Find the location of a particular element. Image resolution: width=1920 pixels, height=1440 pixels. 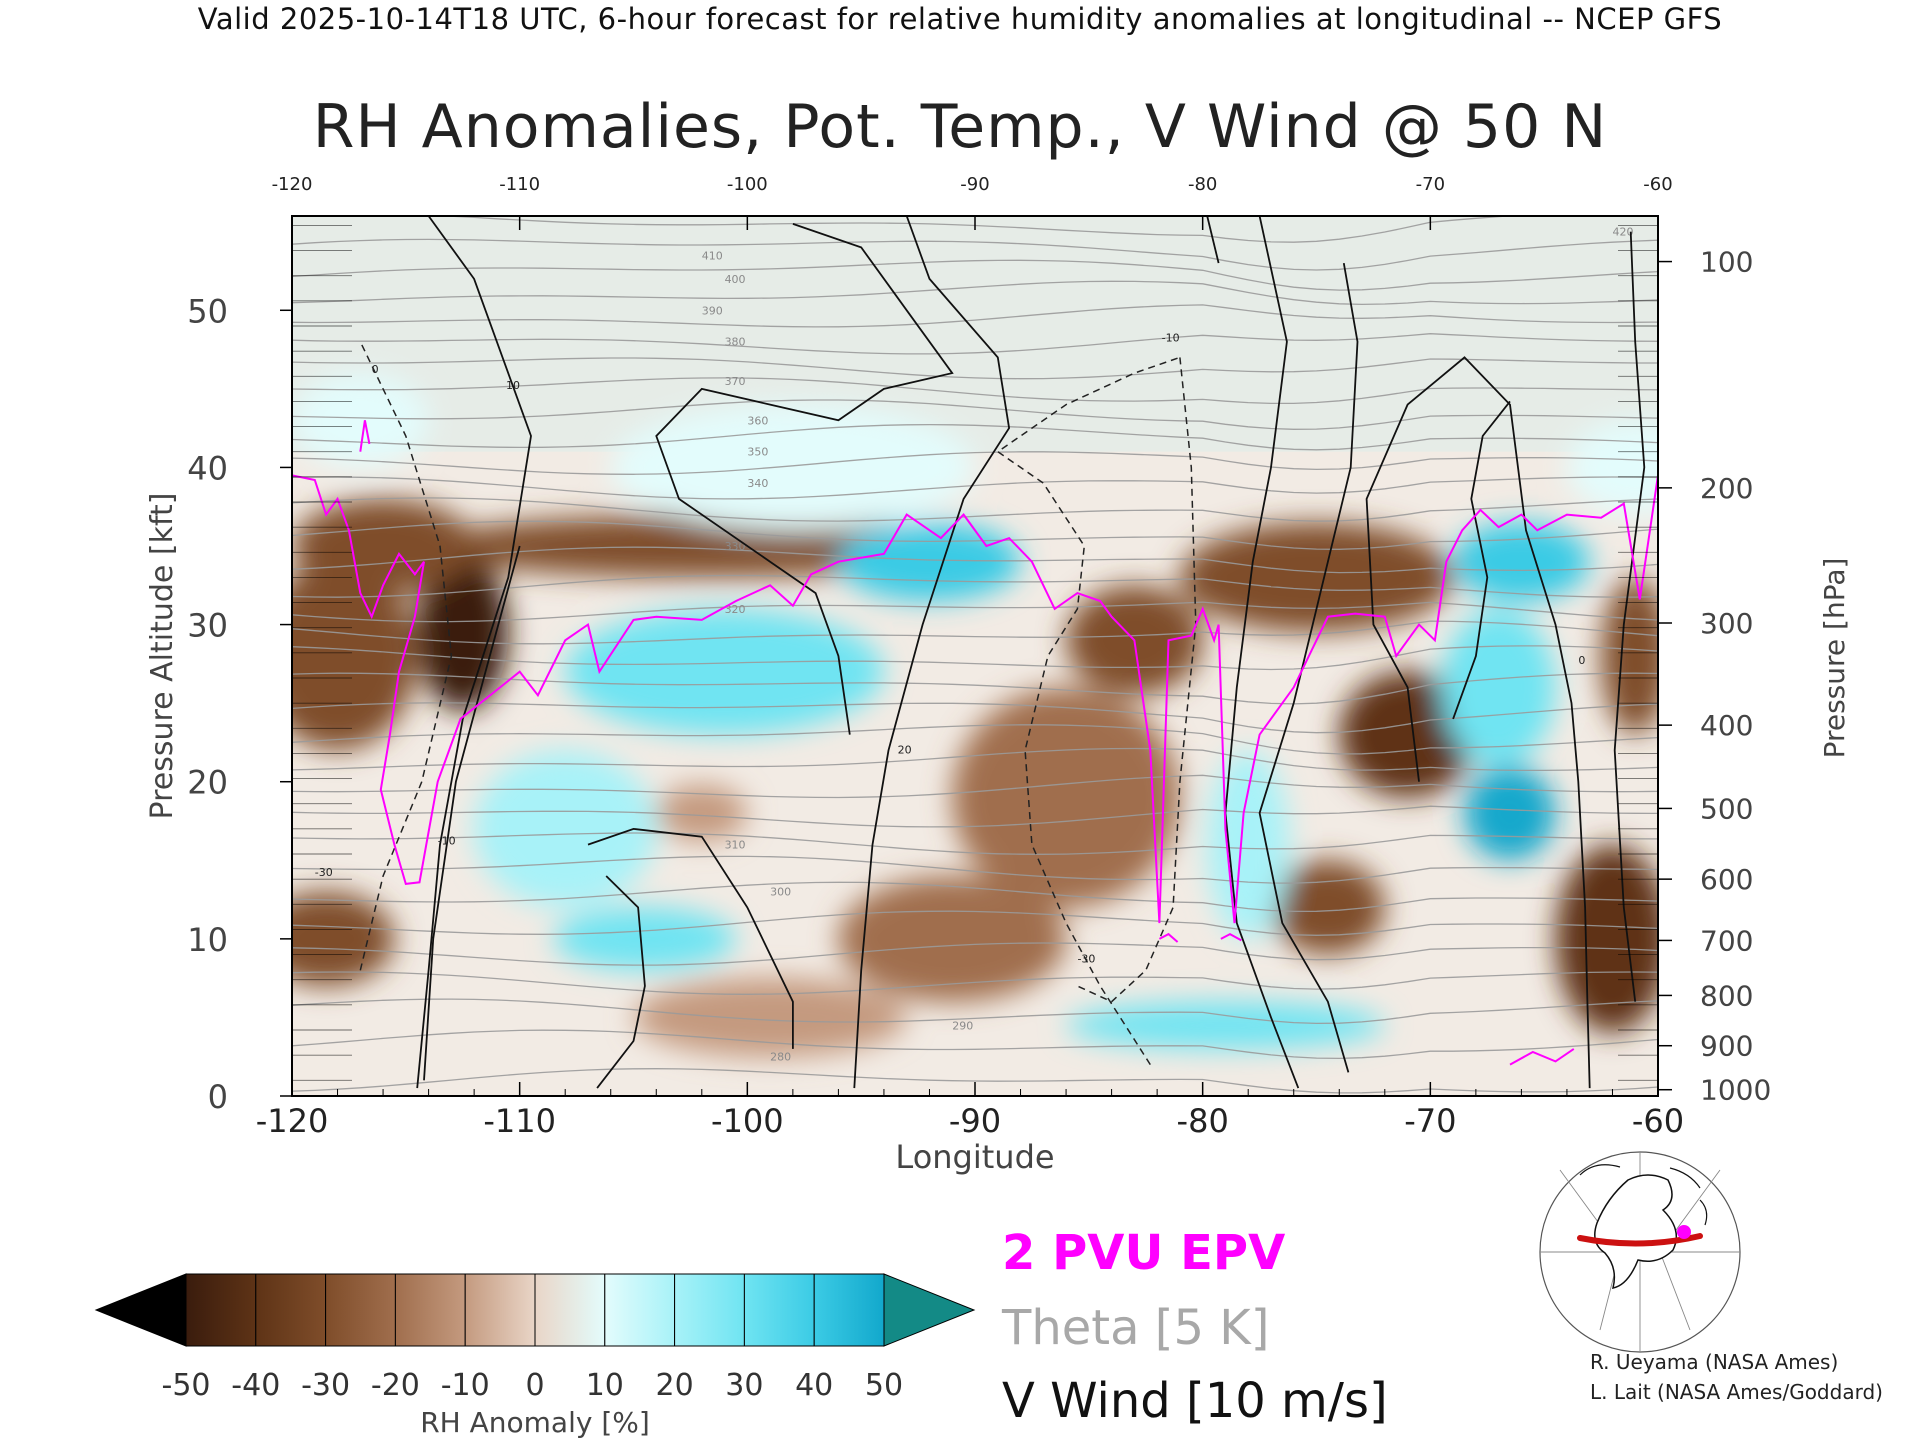

y-axis-label-right: Pressure [hPa] is located at coordinates (1834, 658).